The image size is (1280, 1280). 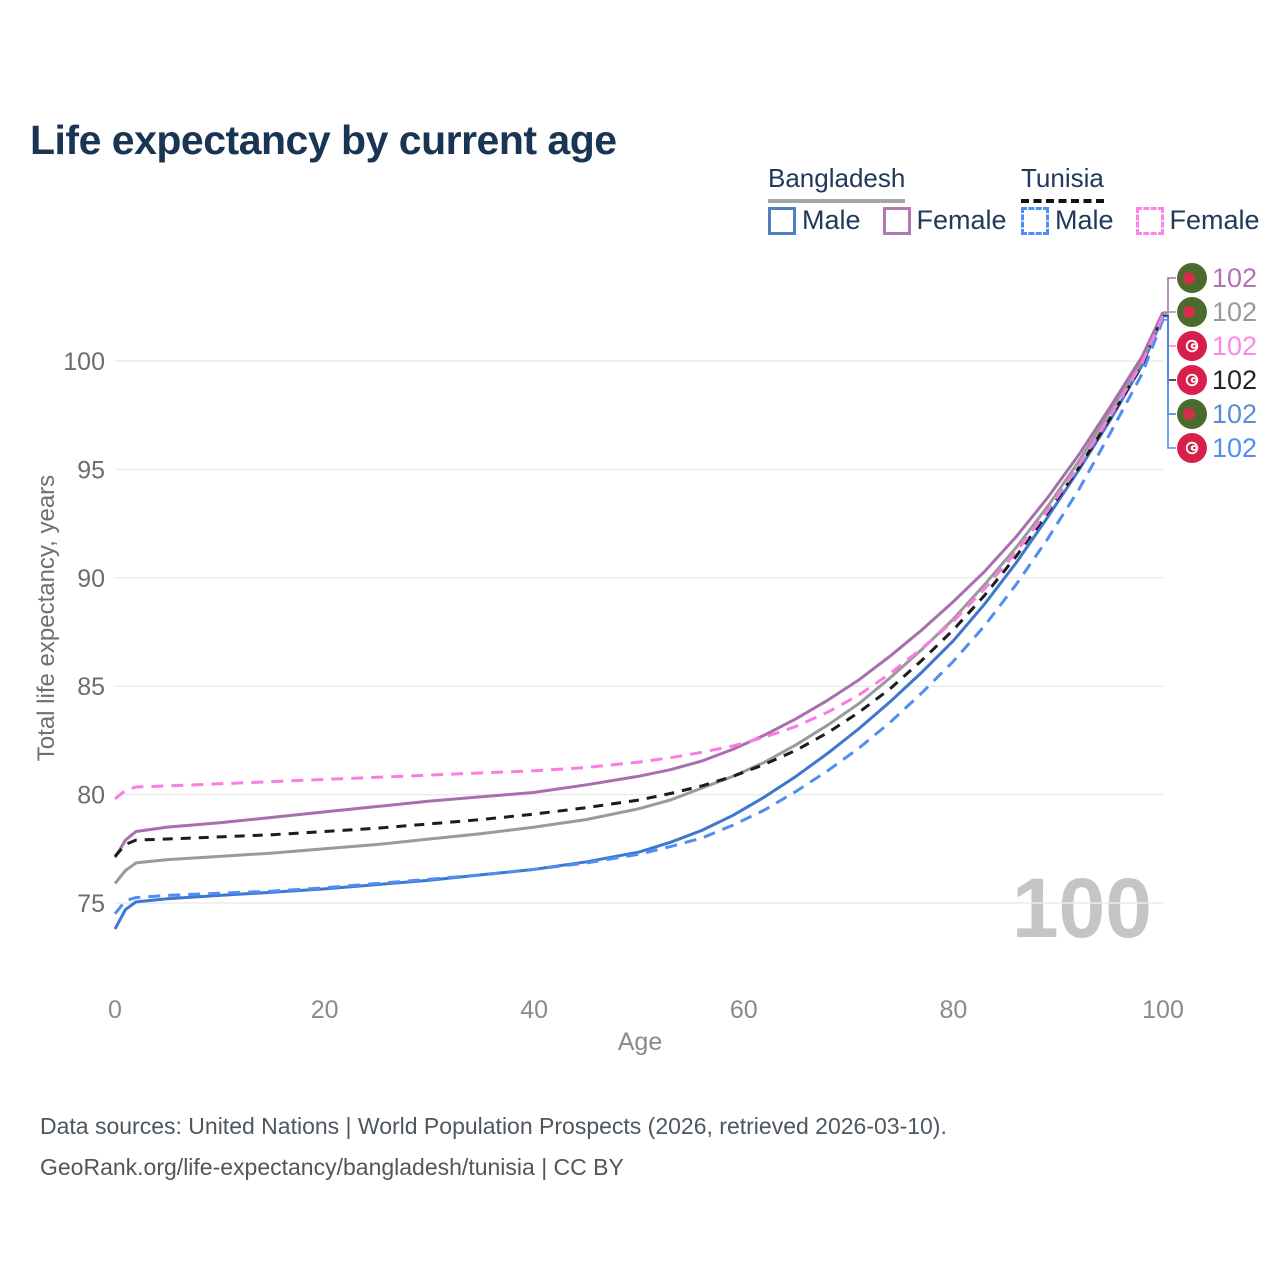 I want to click on y-tick-90: 90, so click(x=91, y=579).